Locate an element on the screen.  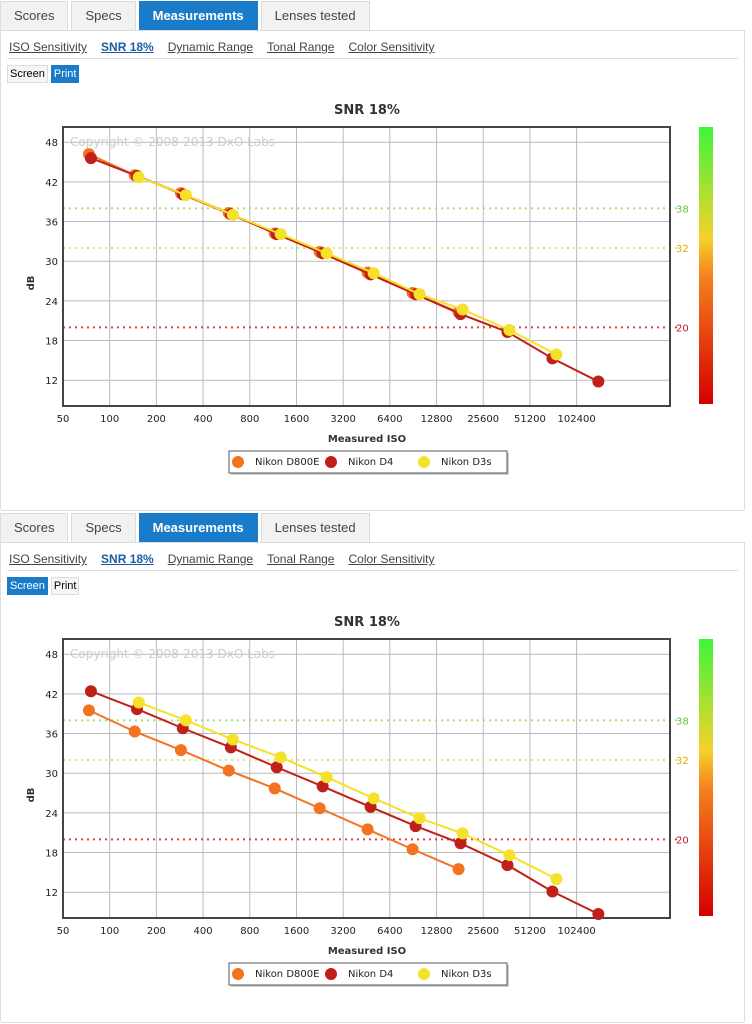
y-tick-label: 12 is located at coordinates (51, 381).